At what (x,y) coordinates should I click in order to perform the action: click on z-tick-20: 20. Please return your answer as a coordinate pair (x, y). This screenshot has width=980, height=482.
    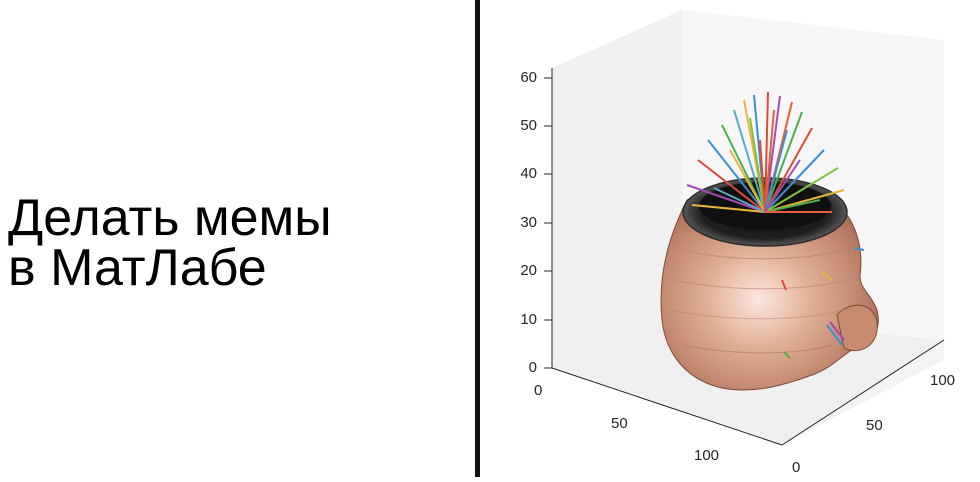
    Looking at the image, I should click on (528, 270).